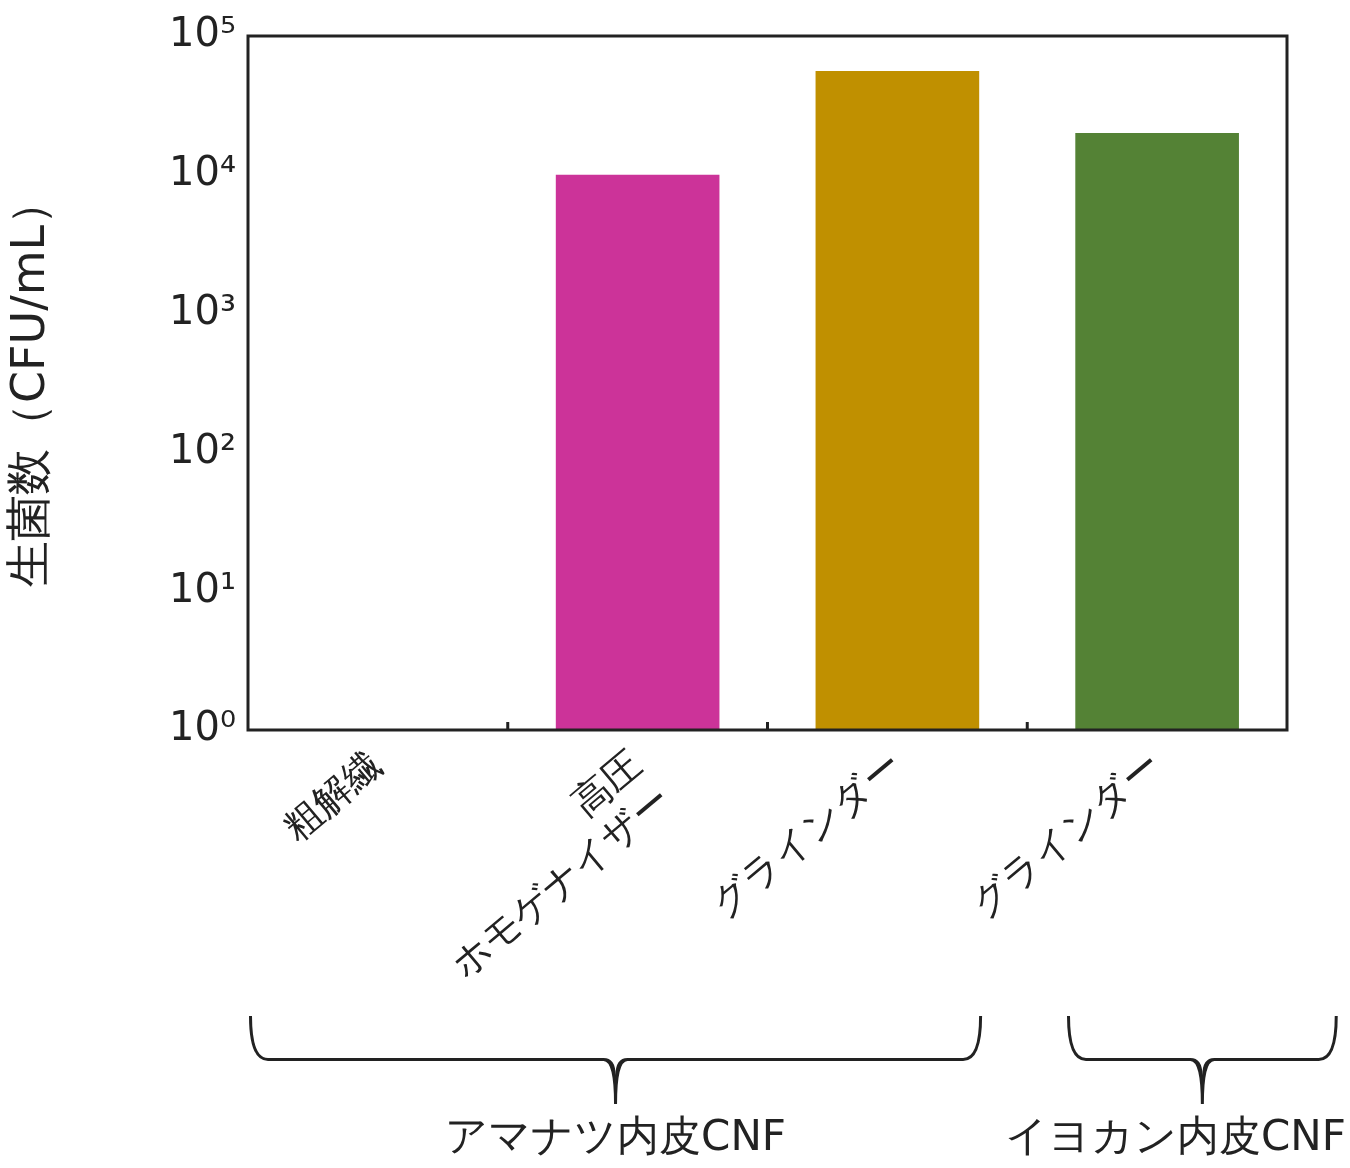 This screenshot has height=1168, width=1350. What do you see at coordinates (202, 171) in the screenshot?
I see `y-tick-label: 10⁴` at bounding box center [202, 171].